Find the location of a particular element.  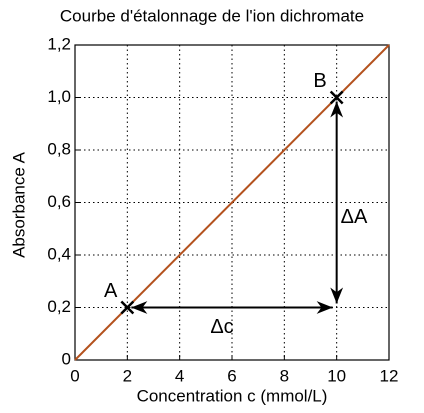

x-tick-label: 6 is located at coordinates (231, 375).